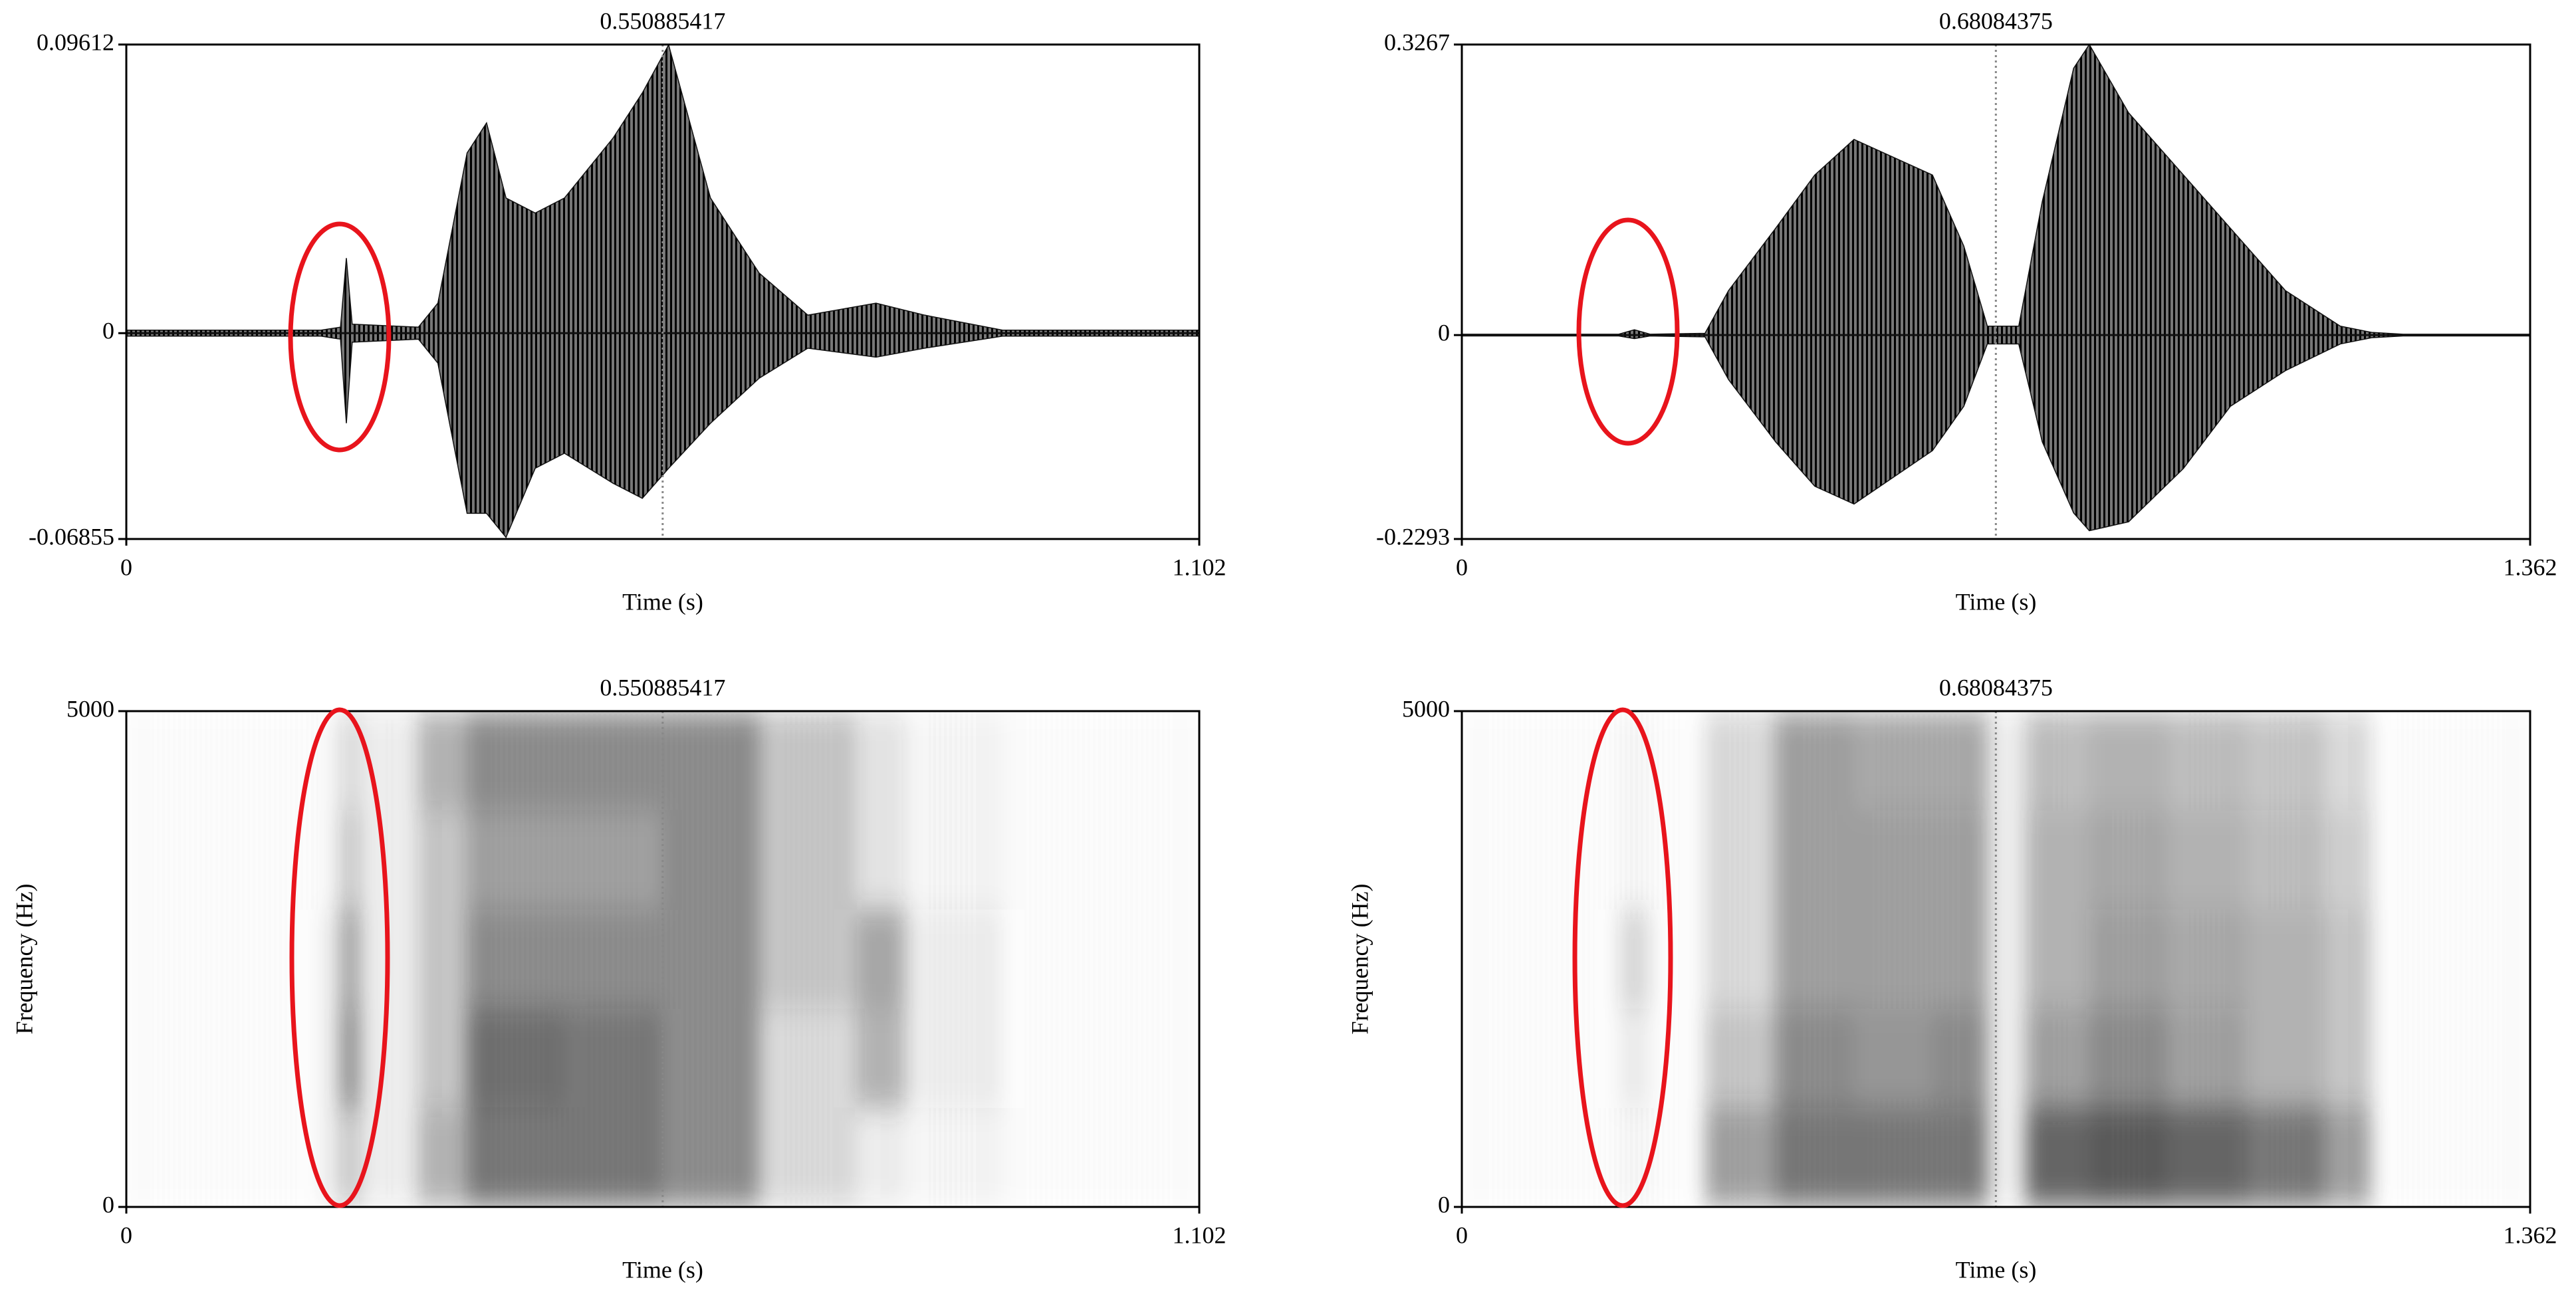  Describe the element at coordinates (662, 687) in the screenshot. I see `cursor-label: 0.550885417` at that location.